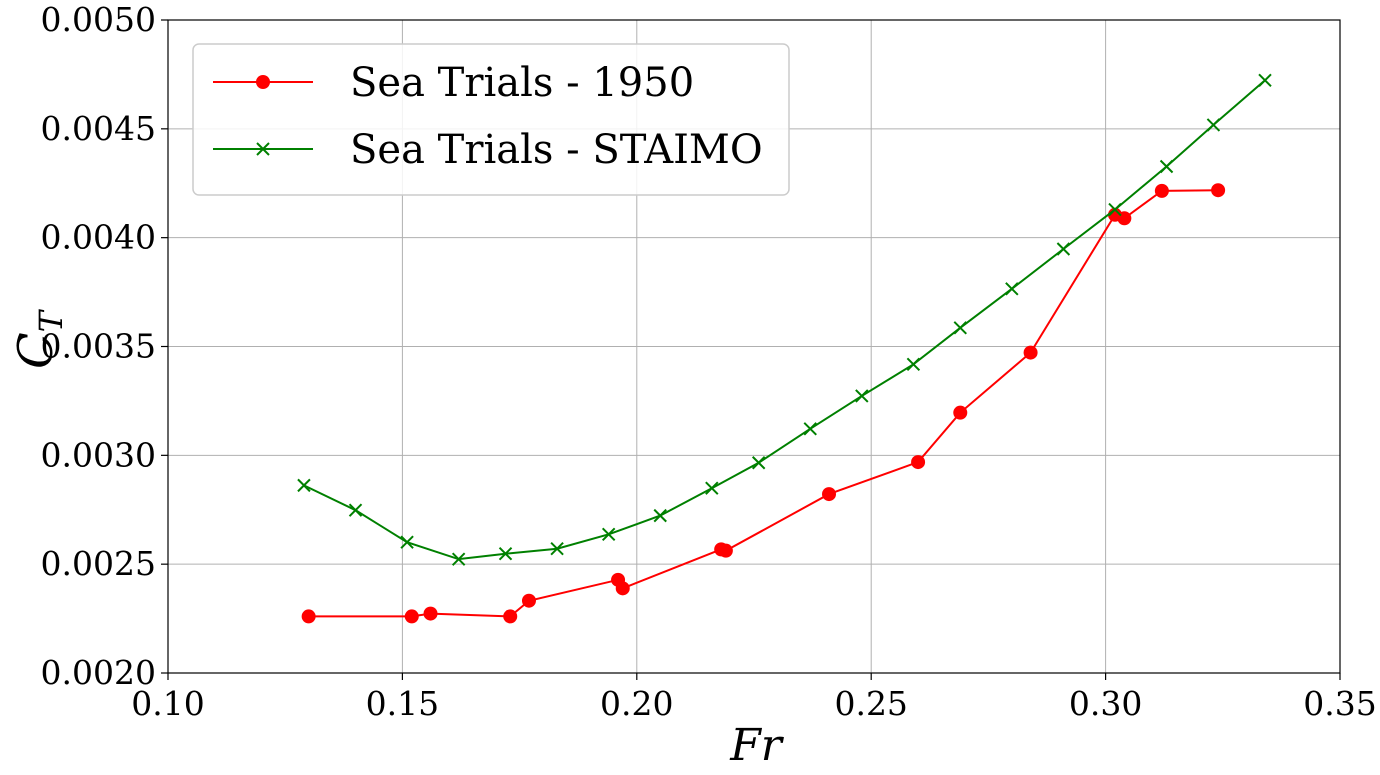 The width and height of the screenshot is (1380, 775). I want to click on x-tick-label: 0.25, so click(870, 703).